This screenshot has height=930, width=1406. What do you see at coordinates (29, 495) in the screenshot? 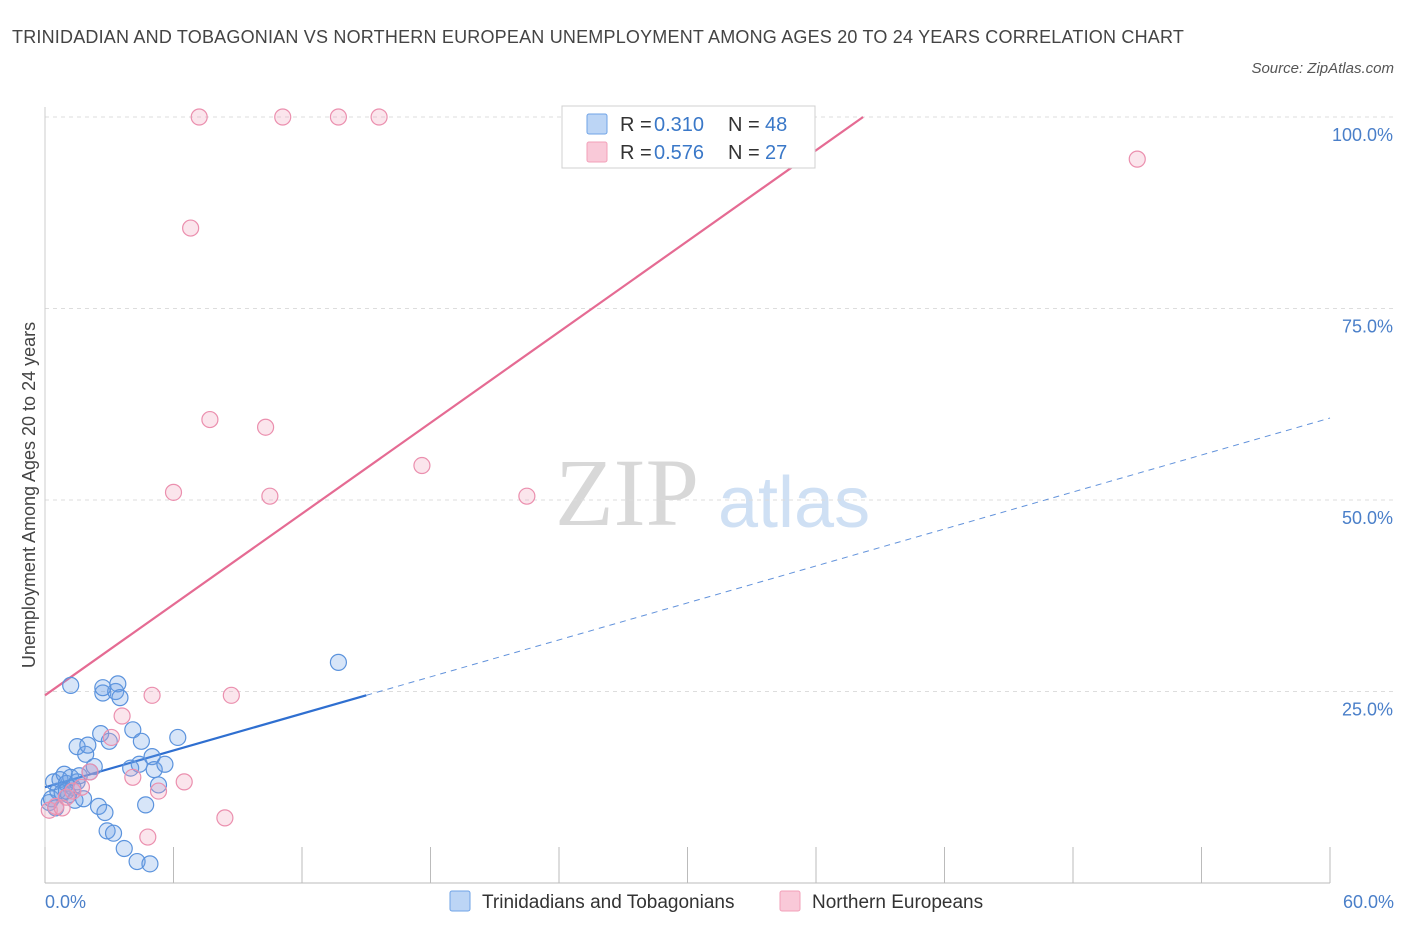
I see `y-axis-title: Unemployment Among Ages 20 to 24 years` at bounding box center [29, 495].